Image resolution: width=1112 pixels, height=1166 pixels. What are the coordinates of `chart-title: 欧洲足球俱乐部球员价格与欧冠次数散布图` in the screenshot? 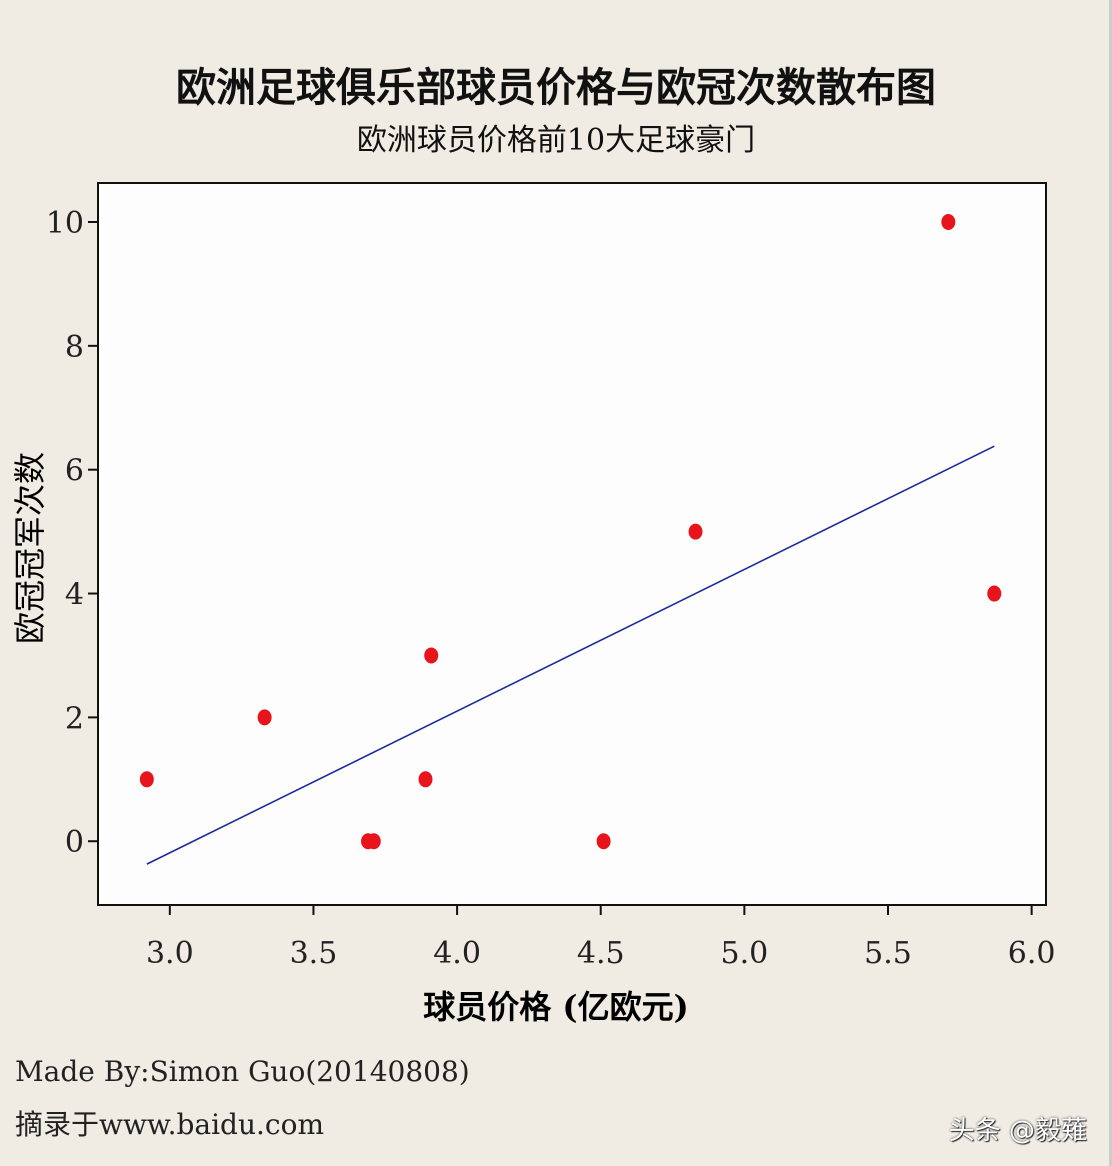 It's located at (556, 87).